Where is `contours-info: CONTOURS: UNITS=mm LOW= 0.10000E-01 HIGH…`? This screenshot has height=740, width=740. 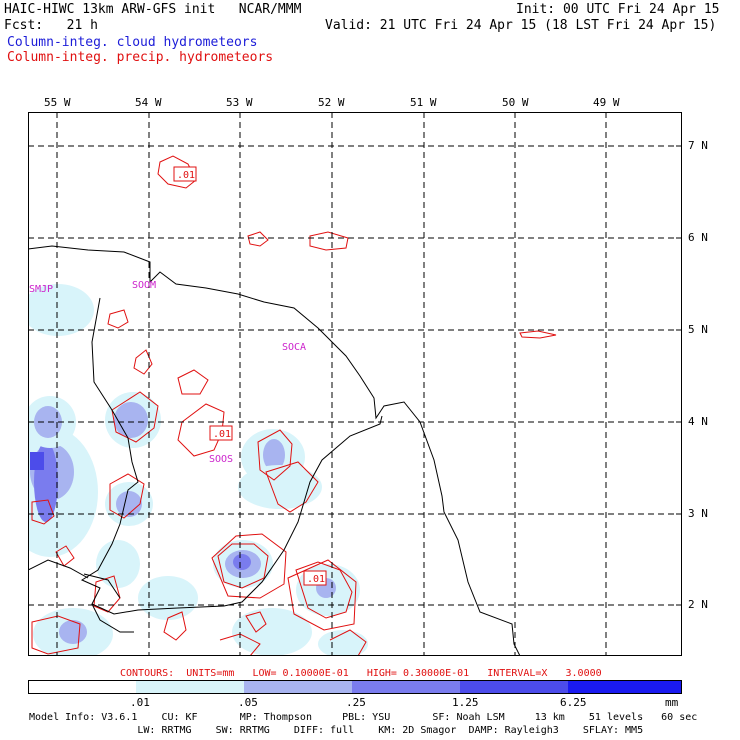
contours-info: CONTOURS: UNITS=mm LOW= 0.10000E-01 HIGH… is located at coordinates (361, 673).